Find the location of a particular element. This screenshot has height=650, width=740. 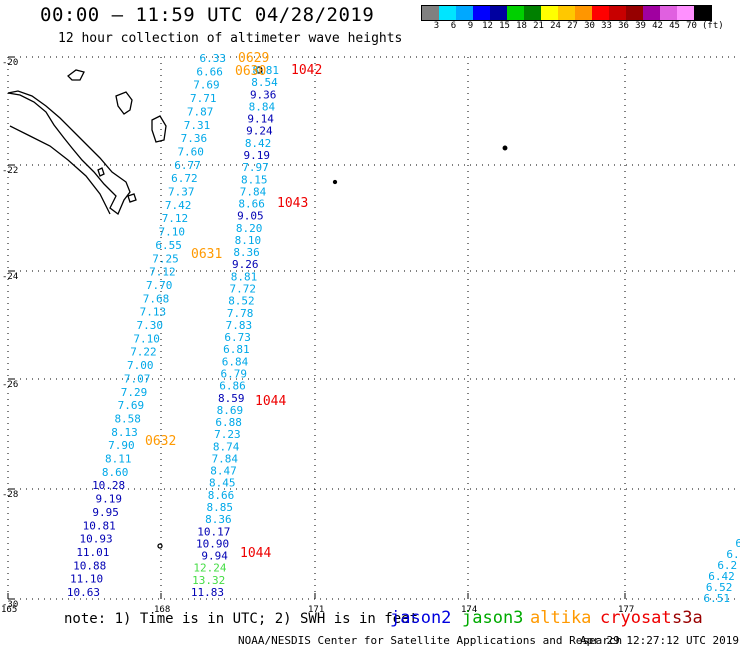

legend-unit: (ft) is located at coordinates (713, 26).